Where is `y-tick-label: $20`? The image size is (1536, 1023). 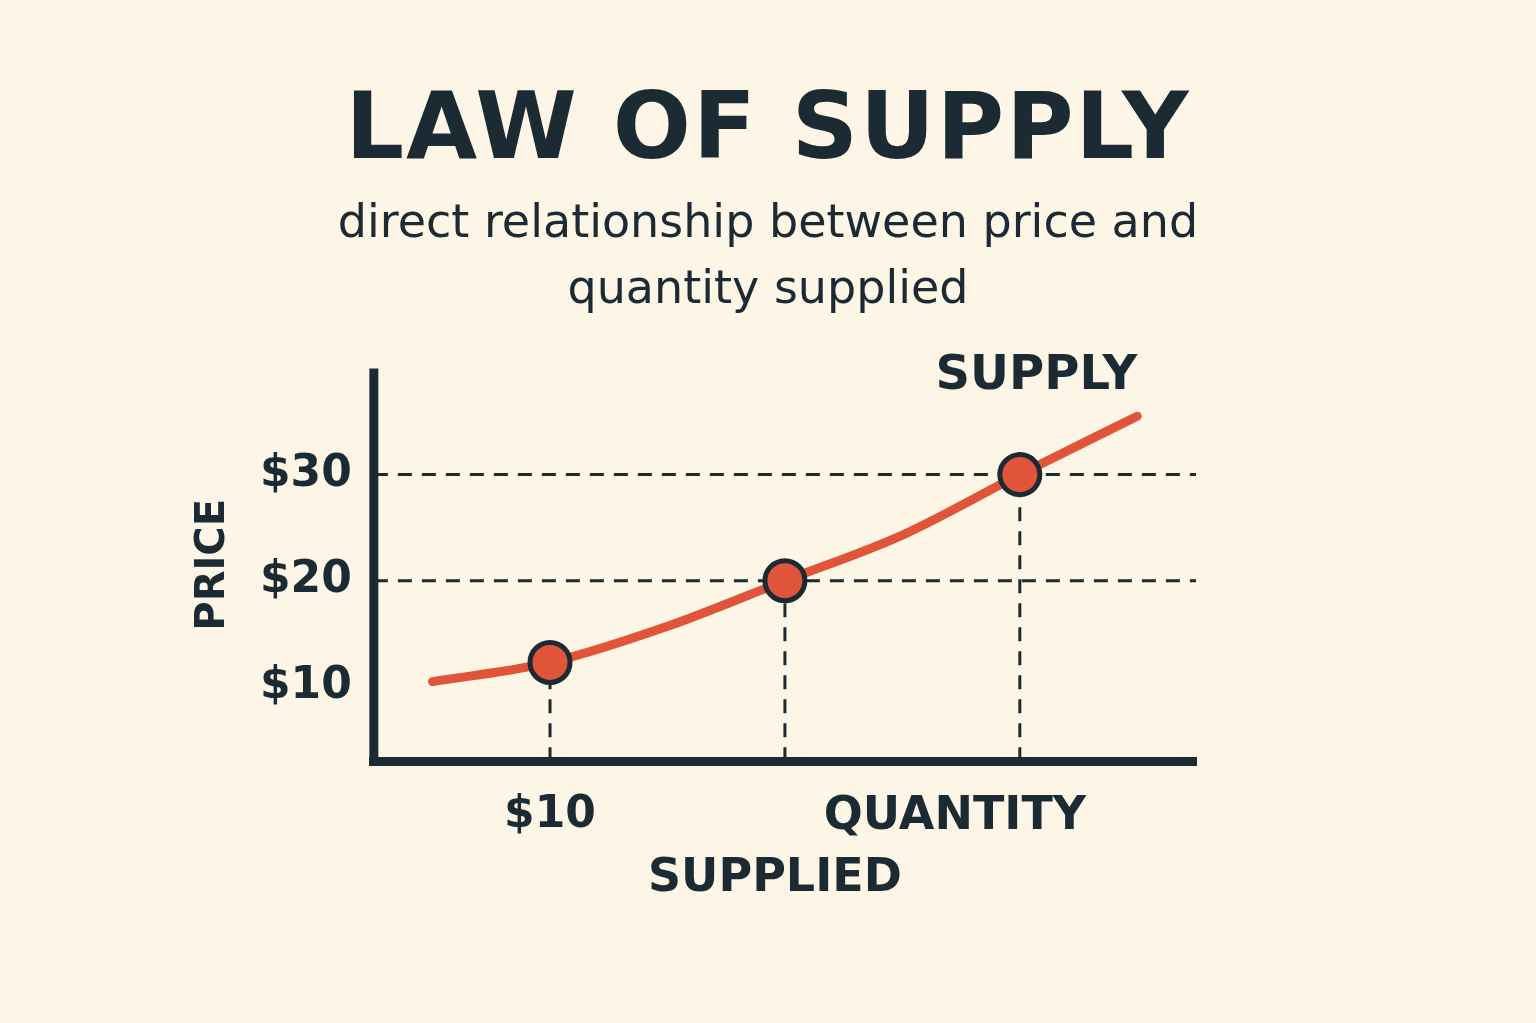
y-tick-label: $20 is located at coordinates (305, 577).